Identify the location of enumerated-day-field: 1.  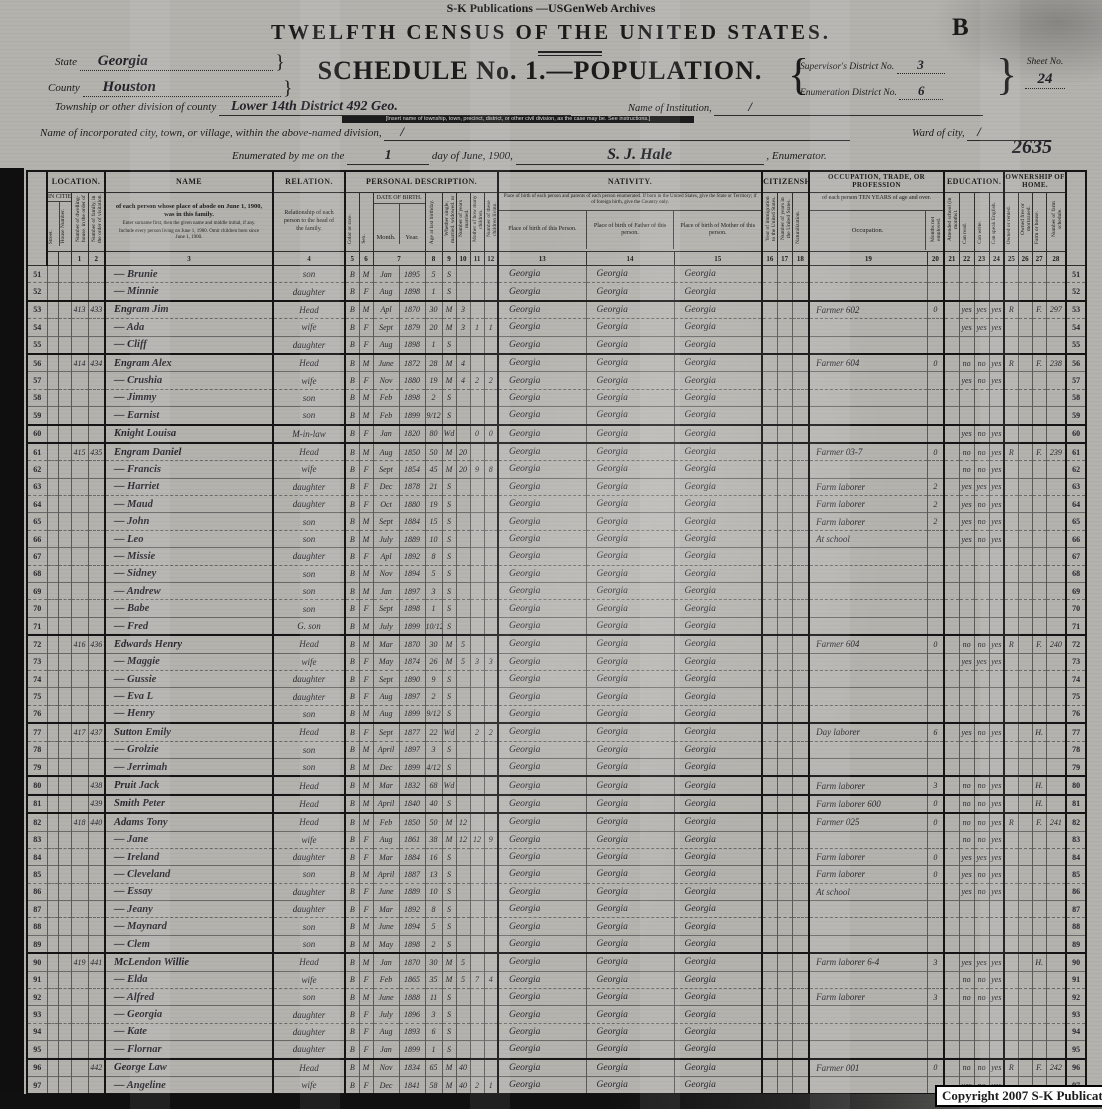
(388, 156).